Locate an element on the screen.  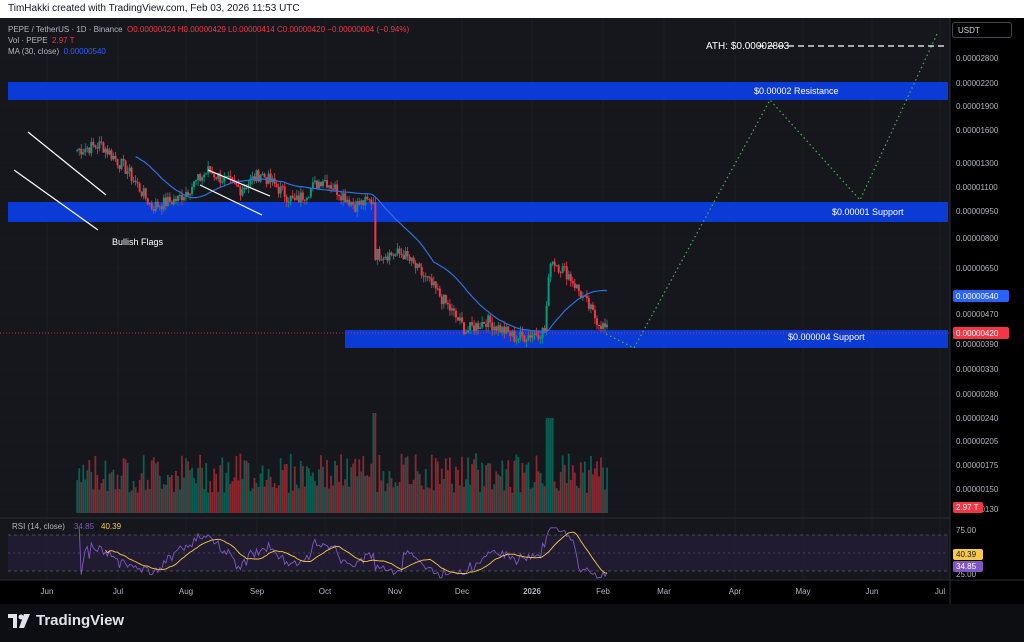
tradingview-logo: TradingView is located at coordinates (66, 620).